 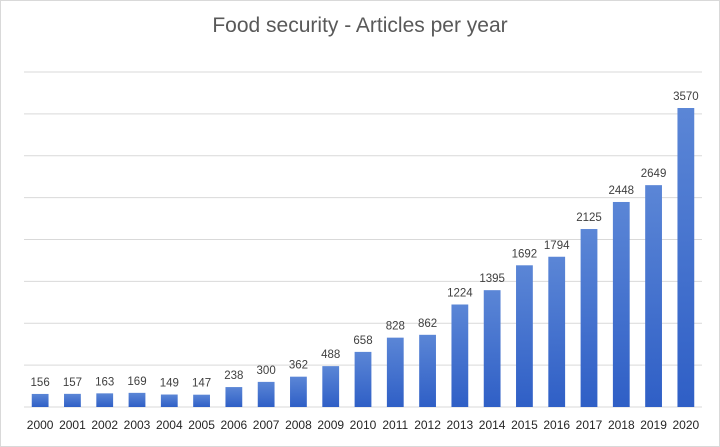 I want to click on bar-2012, so click(x=427, y=370).